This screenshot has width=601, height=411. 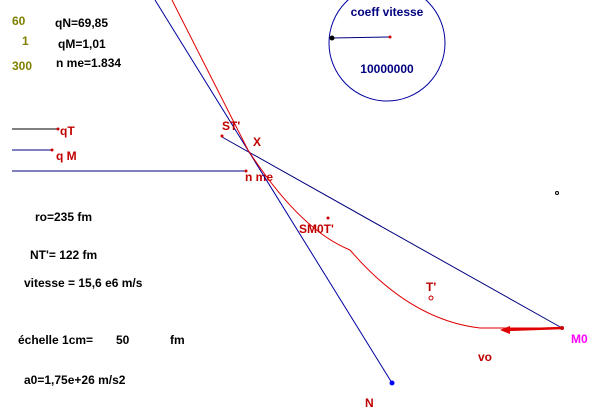 What do you see at coordinates (431, 287) in the screenshot?
I see `label-t: T'` at bounding box center [431, 287].